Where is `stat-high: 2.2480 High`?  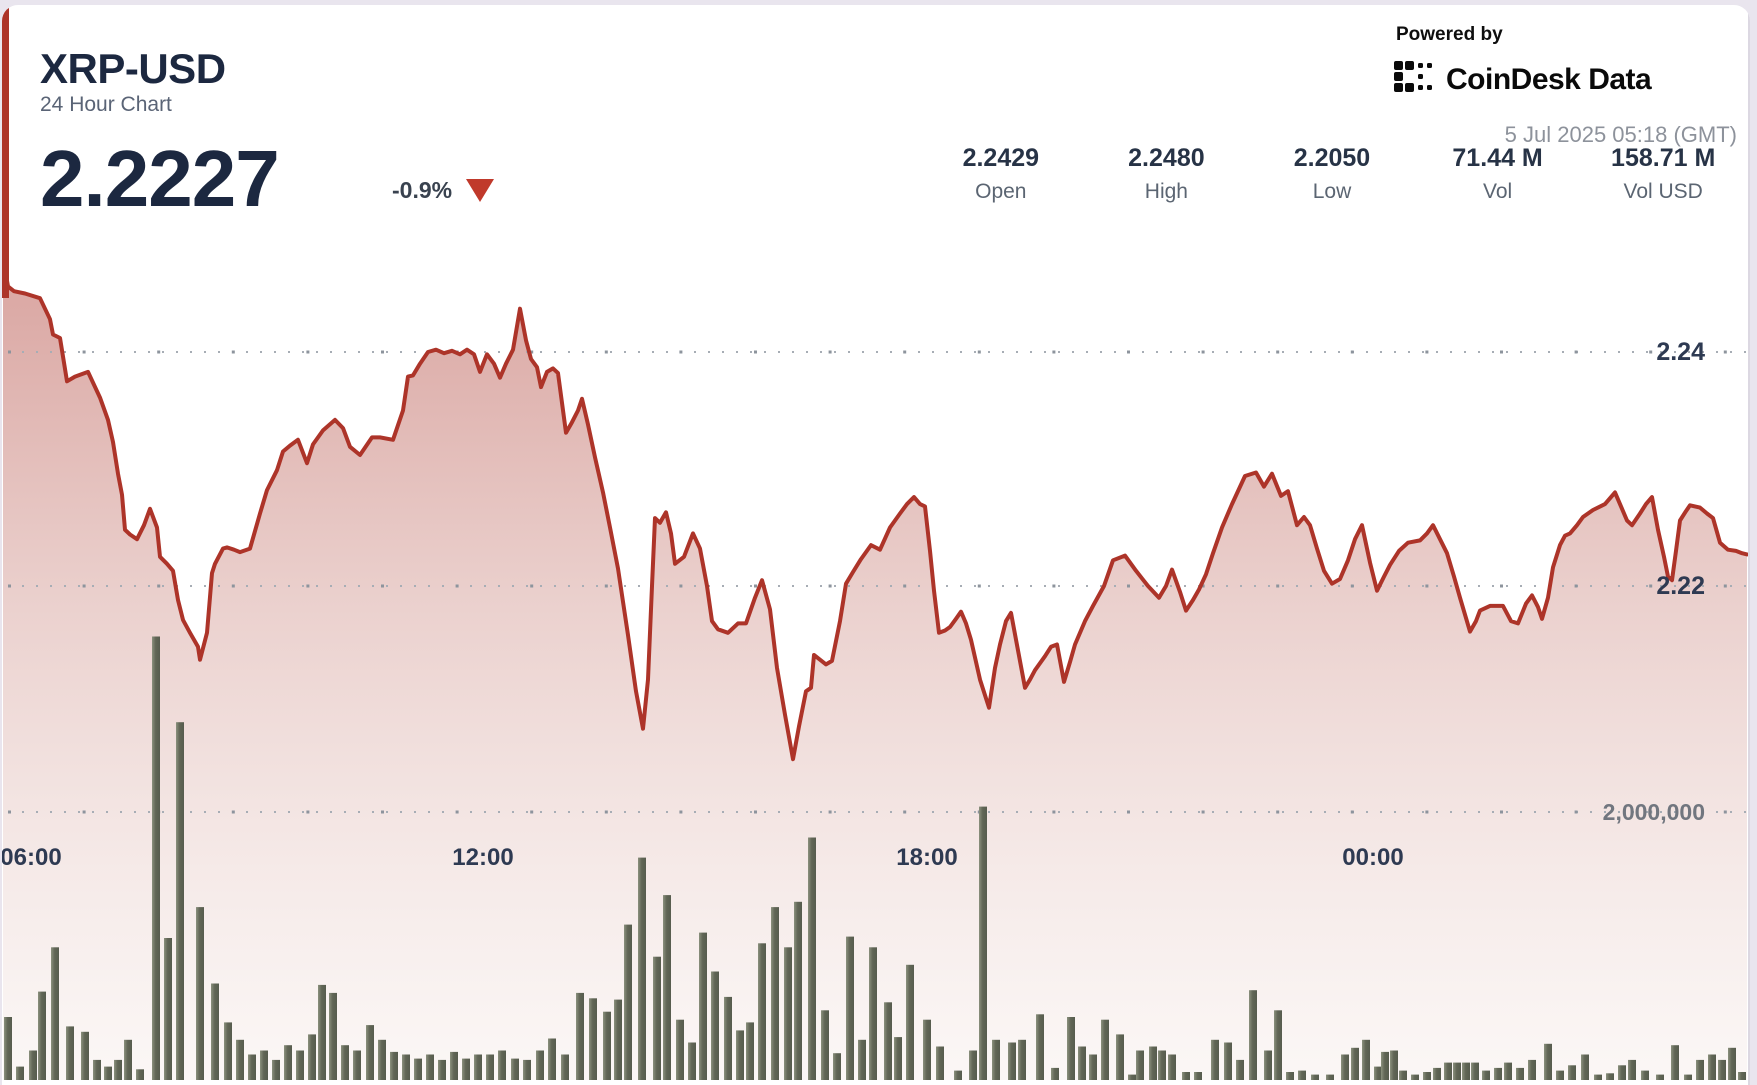 stat-high: 2.2480 High is located at coordinates (1167, 174).